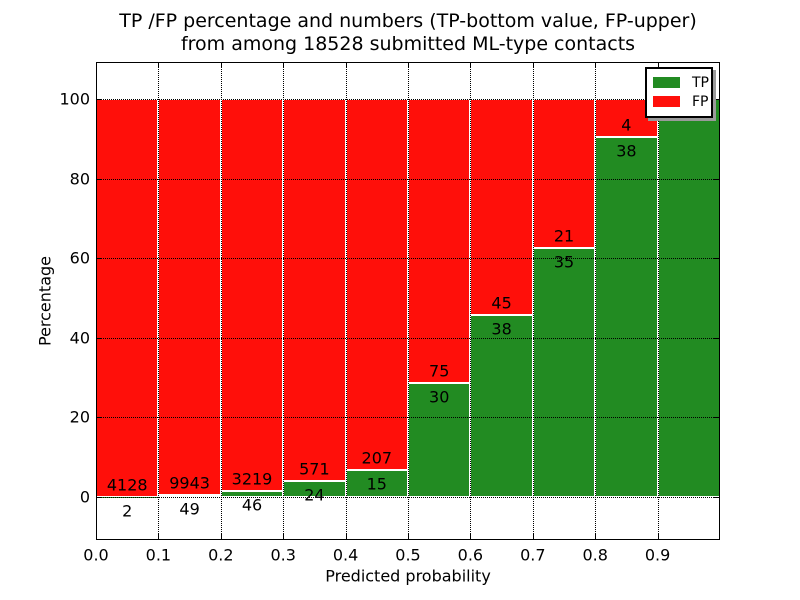  I want to click on tp-count-label: 15, so click(376, 484).